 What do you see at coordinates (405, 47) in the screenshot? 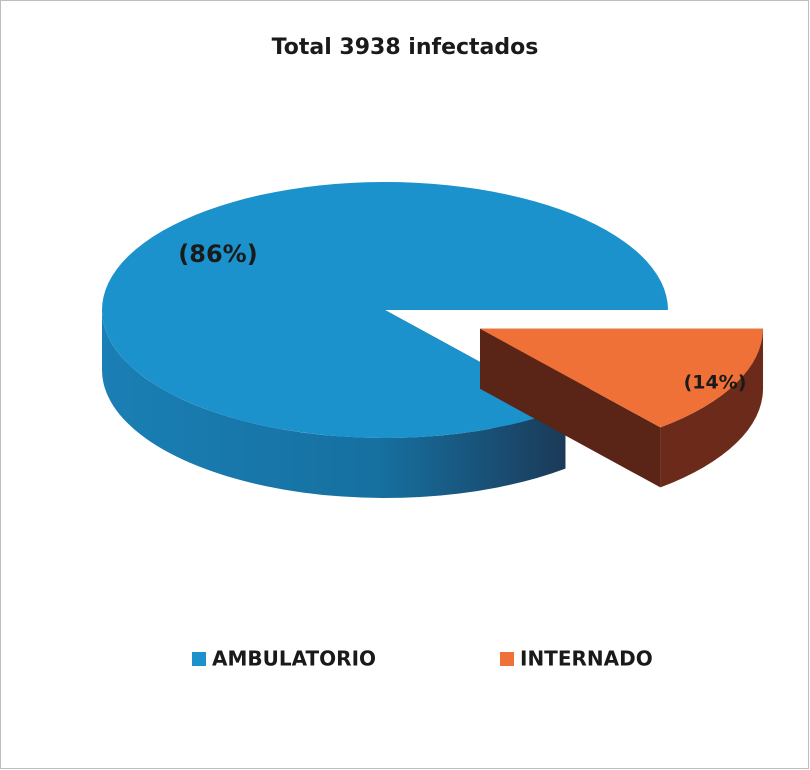
I see `chart-title: Total 3938 infectados` at bounding box center [405, 47].